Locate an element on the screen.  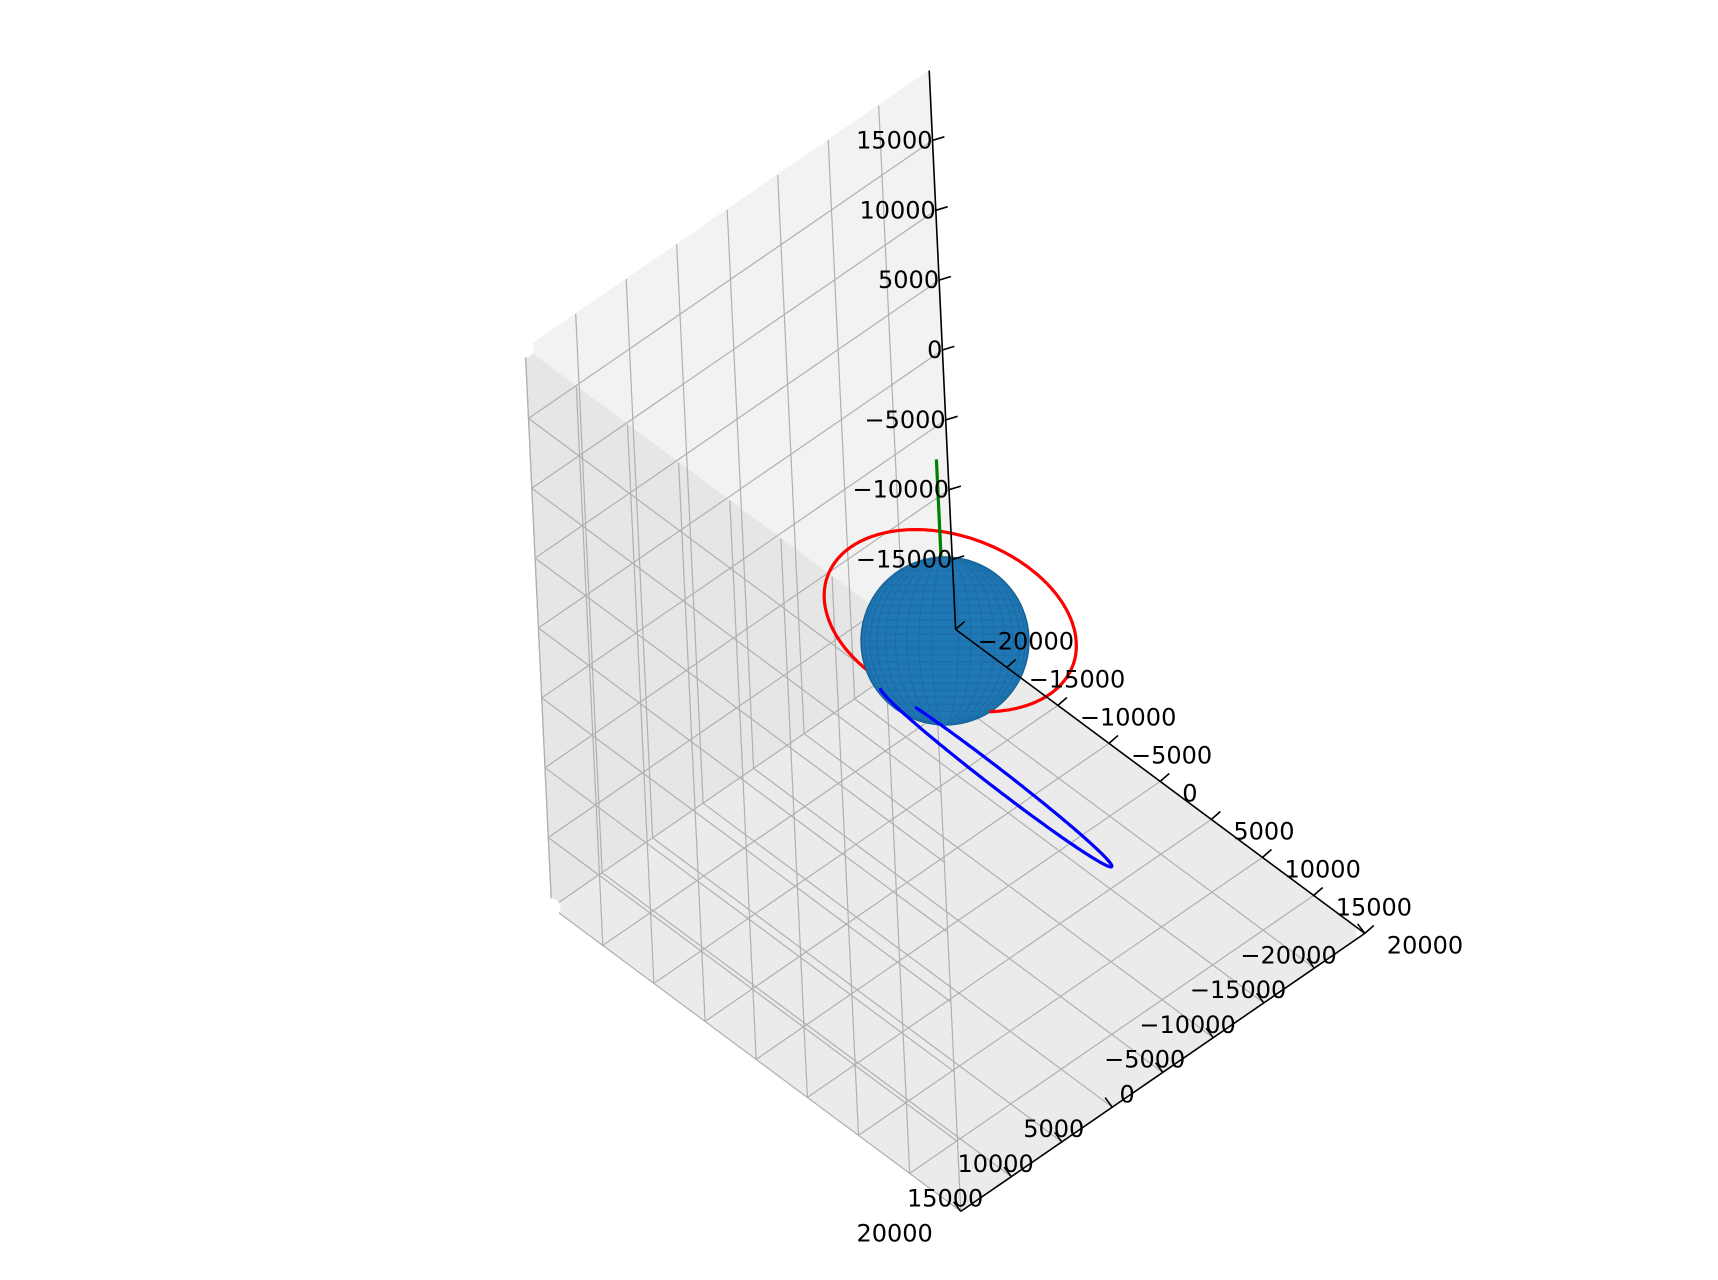
x-axis-tick-label: 20000 is located at coordinates (1425, 945).